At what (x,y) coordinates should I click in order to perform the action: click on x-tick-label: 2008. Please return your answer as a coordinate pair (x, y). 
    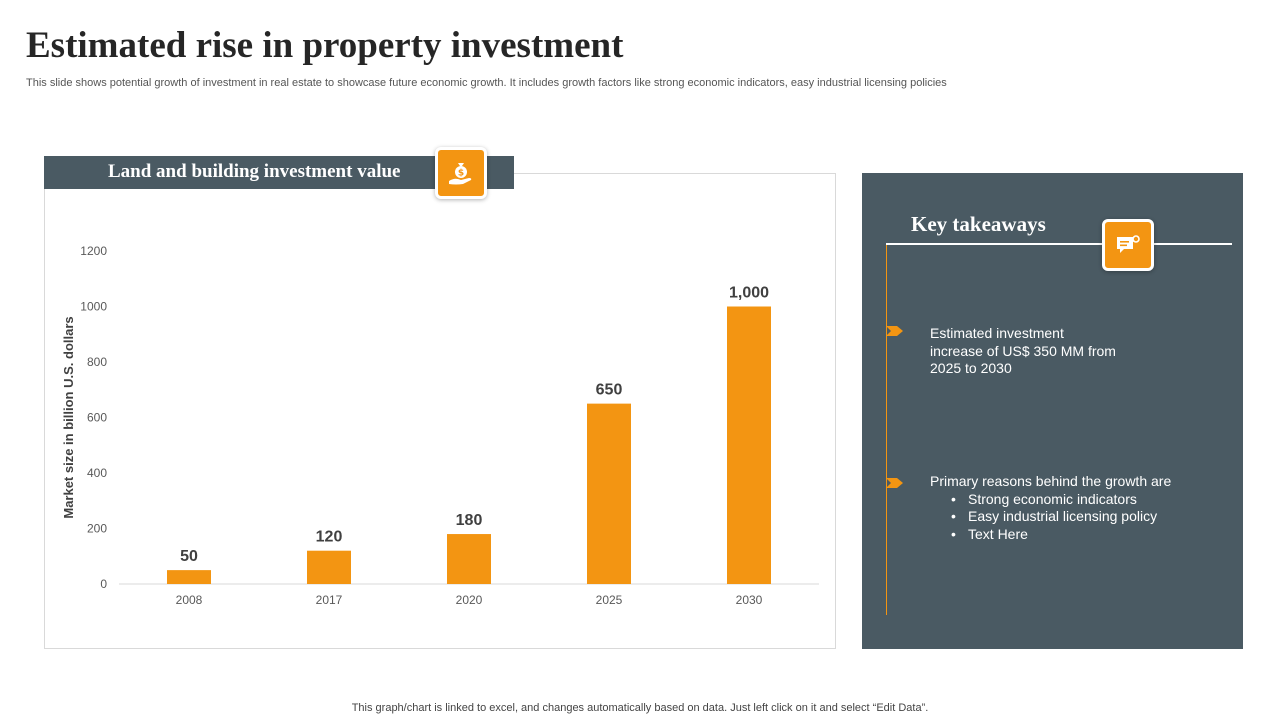
    Looking at the image, I should click on (189, 600).